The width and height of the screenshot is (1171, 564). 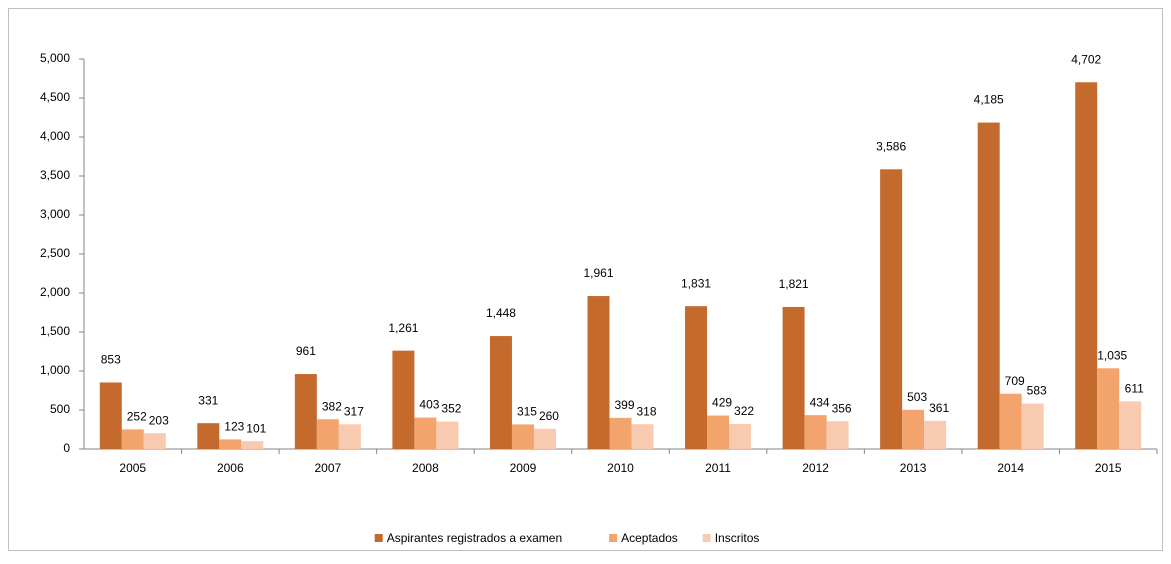 What do you see at coordinates (451, 409) in the screenshot?
I see `value-label: 352` at bounding box center [451, 409].